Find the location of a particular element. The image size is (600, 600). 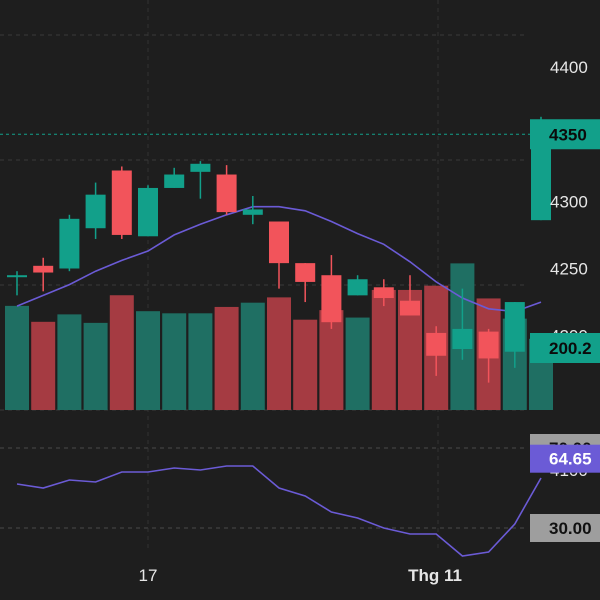

rsi-current-badge: 64.65 is located at coordinates (565, 458).